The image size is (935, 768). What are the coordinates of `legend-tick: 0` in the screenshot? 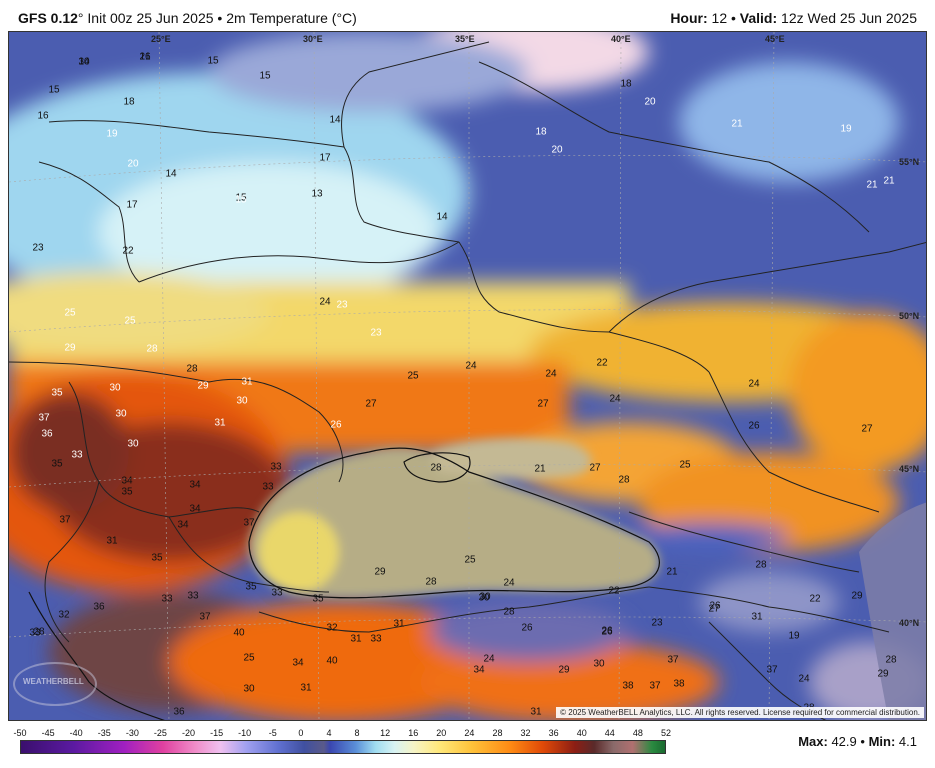 It's located at (301, 733).